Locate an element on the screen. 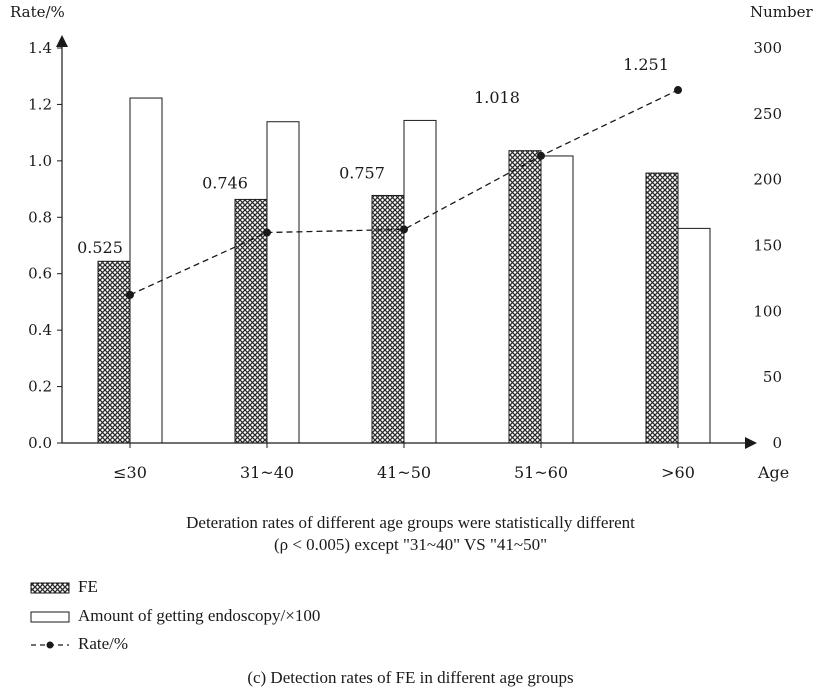  left-axis-tick-label: 0.8 is located at coordinates (40, 217).